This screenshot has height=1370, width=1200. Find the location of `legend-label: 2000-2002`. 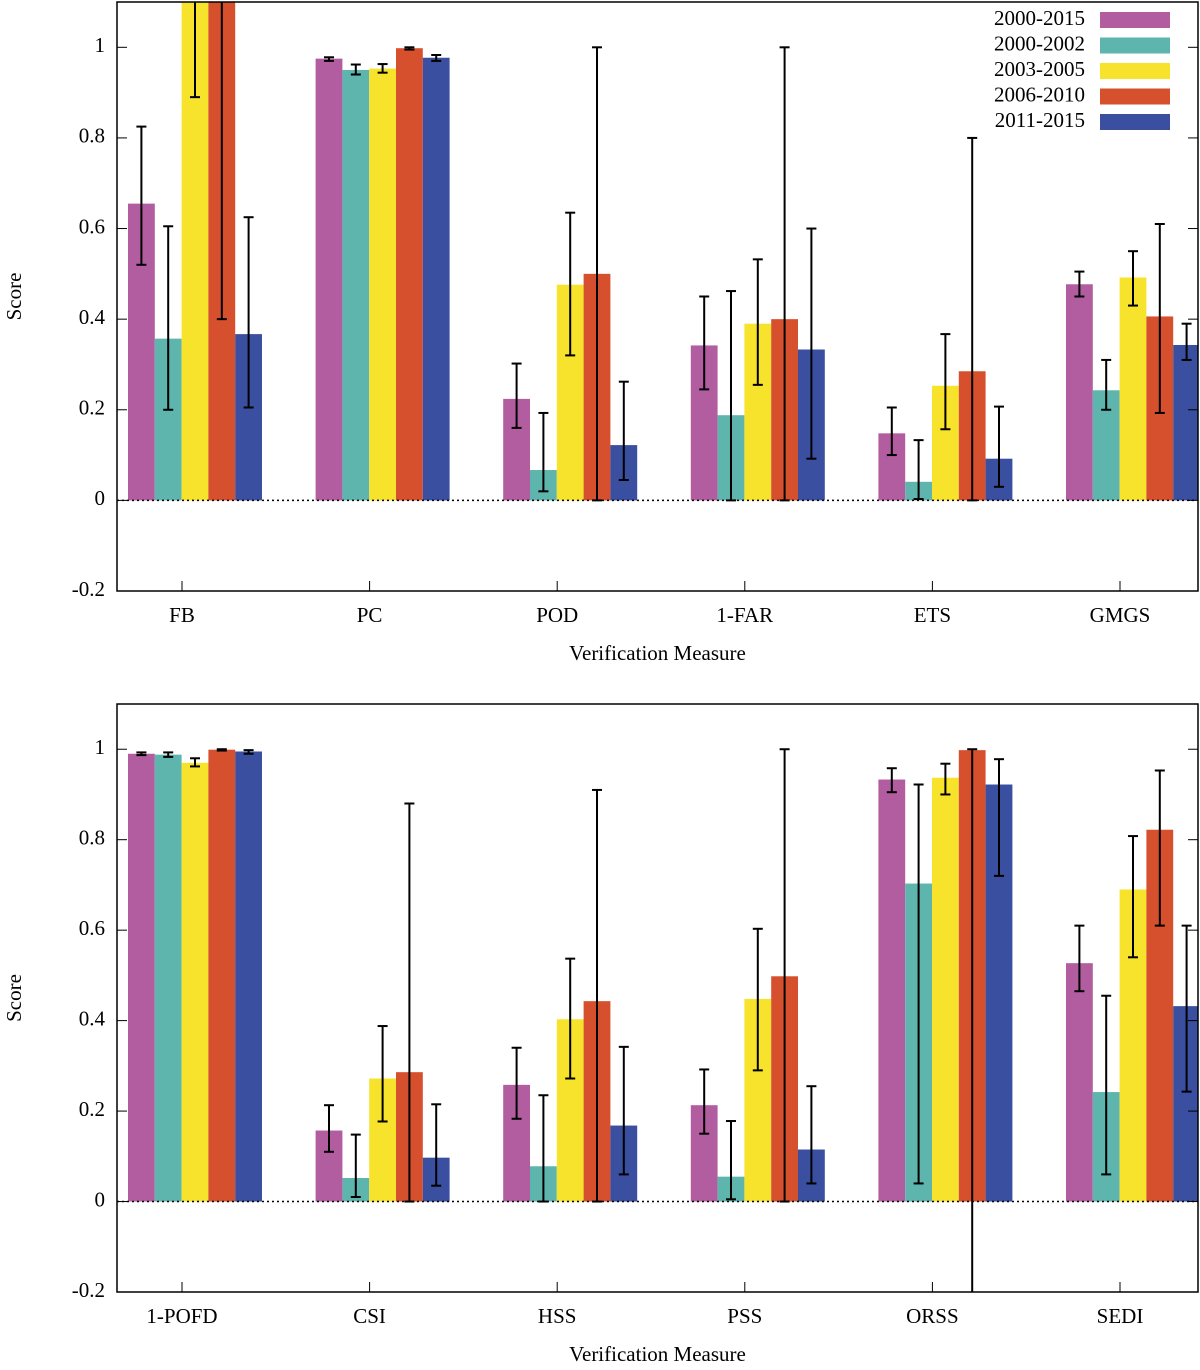

legend-label: 2000-2002 is located at coordinates (1039, 43).